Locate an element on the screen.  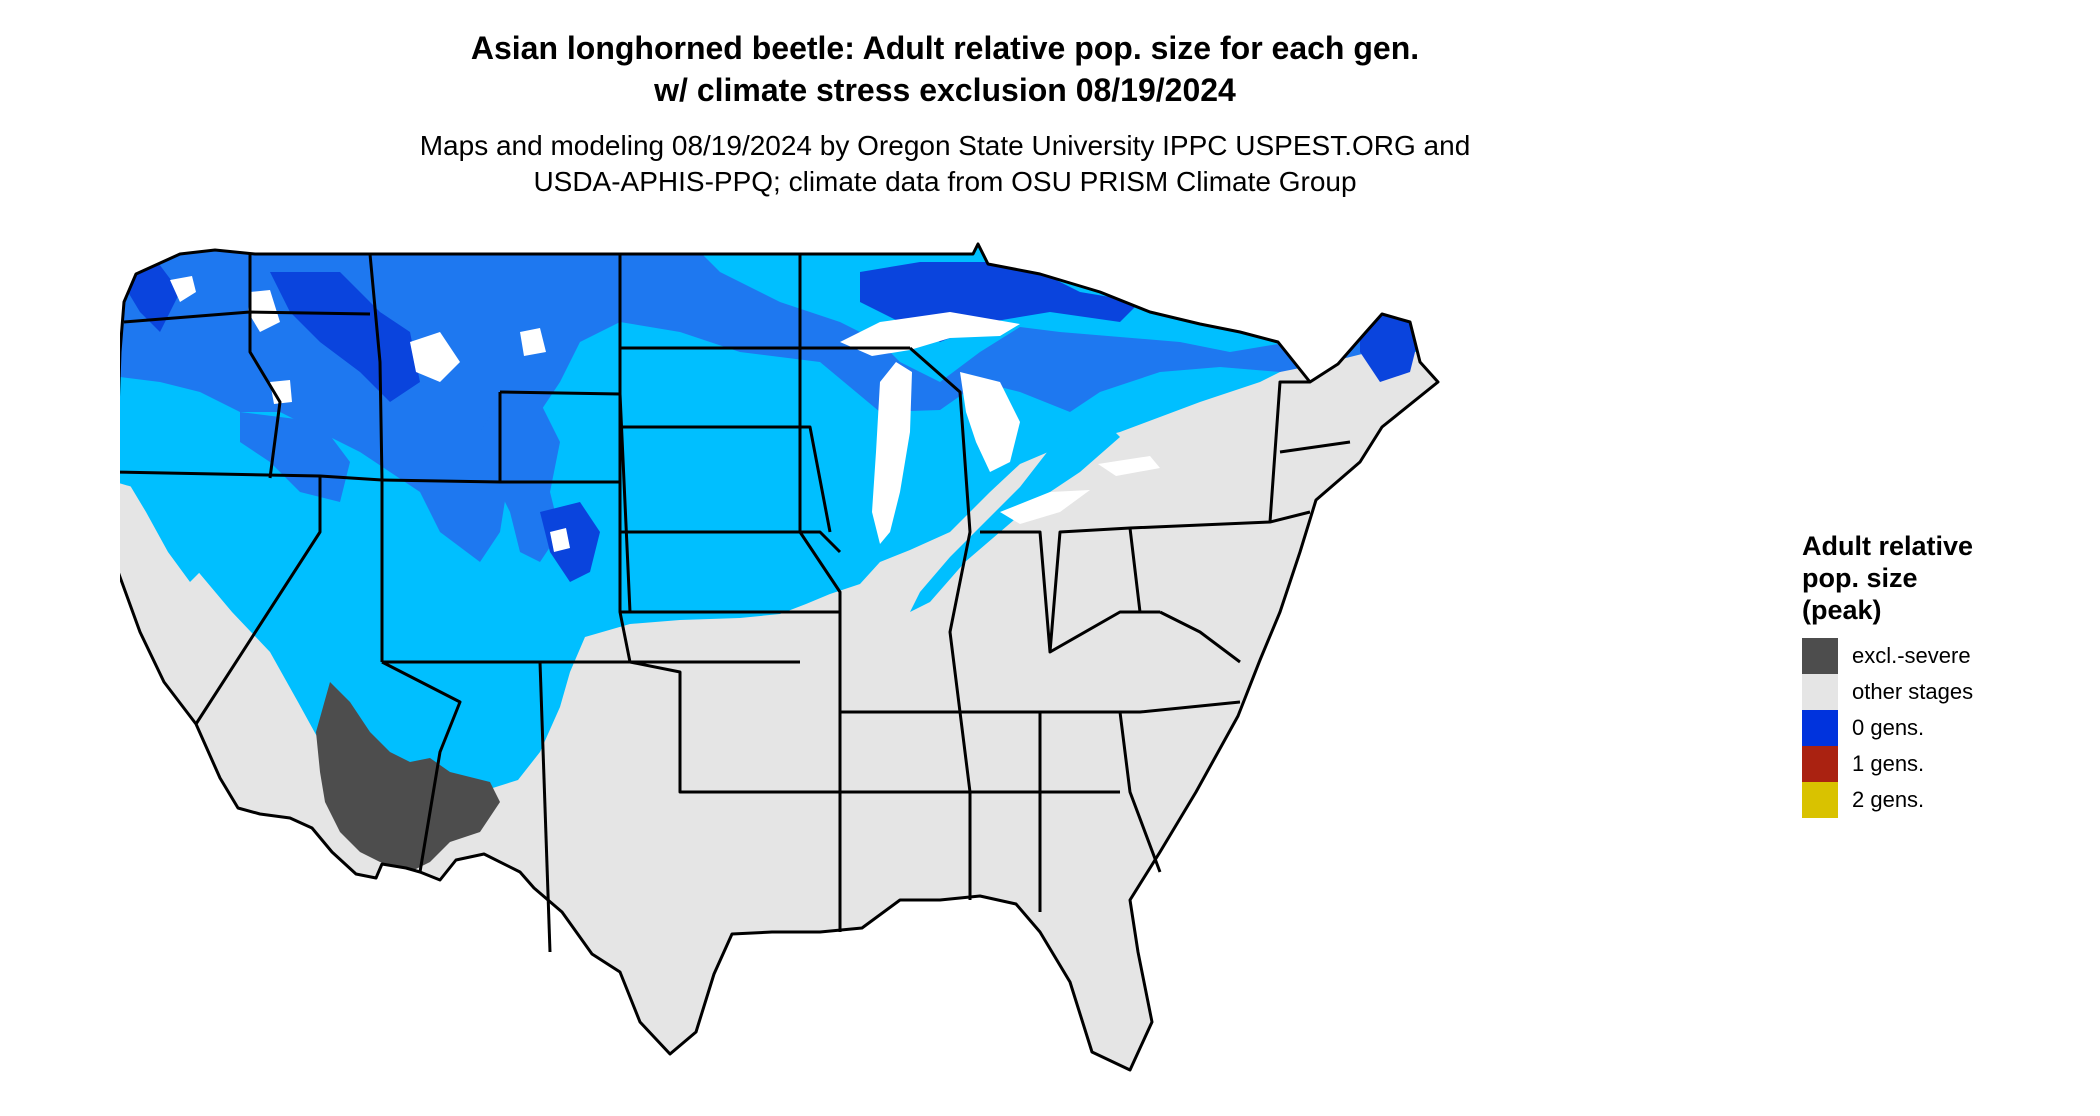
great-lakes is located at coordinates (1000, 428).